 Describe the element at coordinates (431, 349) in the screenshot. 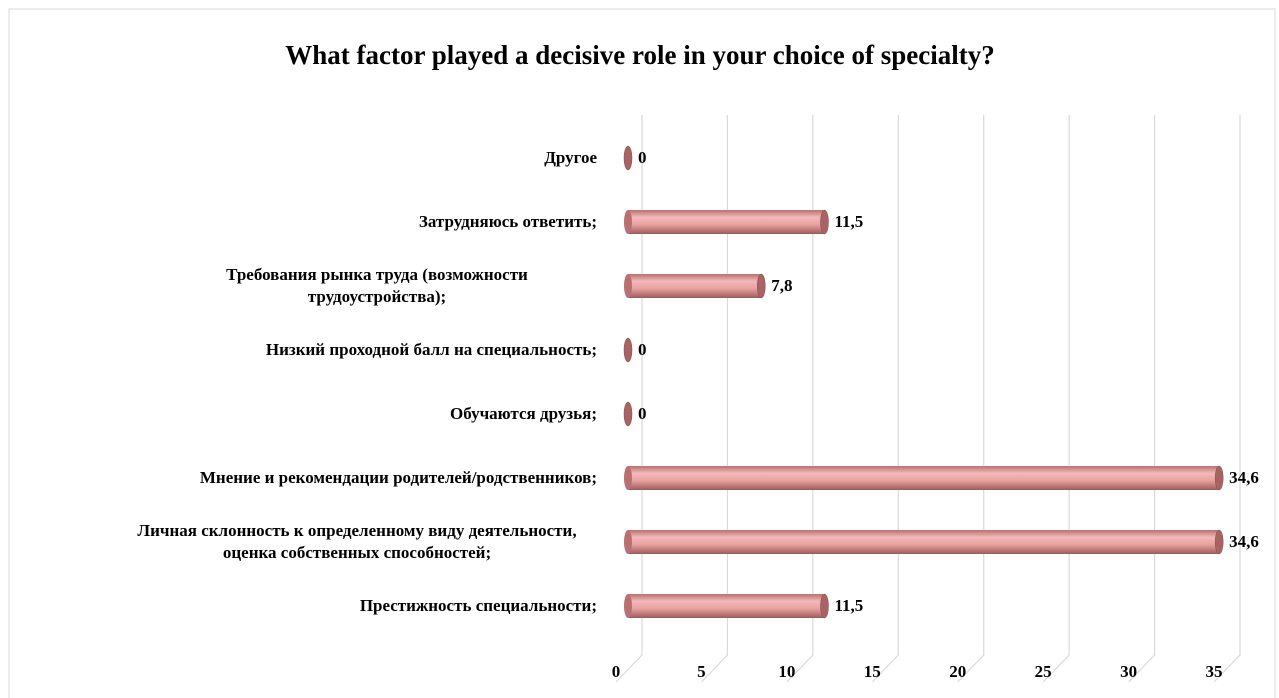

I see `y-tick-label: Низкий проходной балл на специальность;` at that location.